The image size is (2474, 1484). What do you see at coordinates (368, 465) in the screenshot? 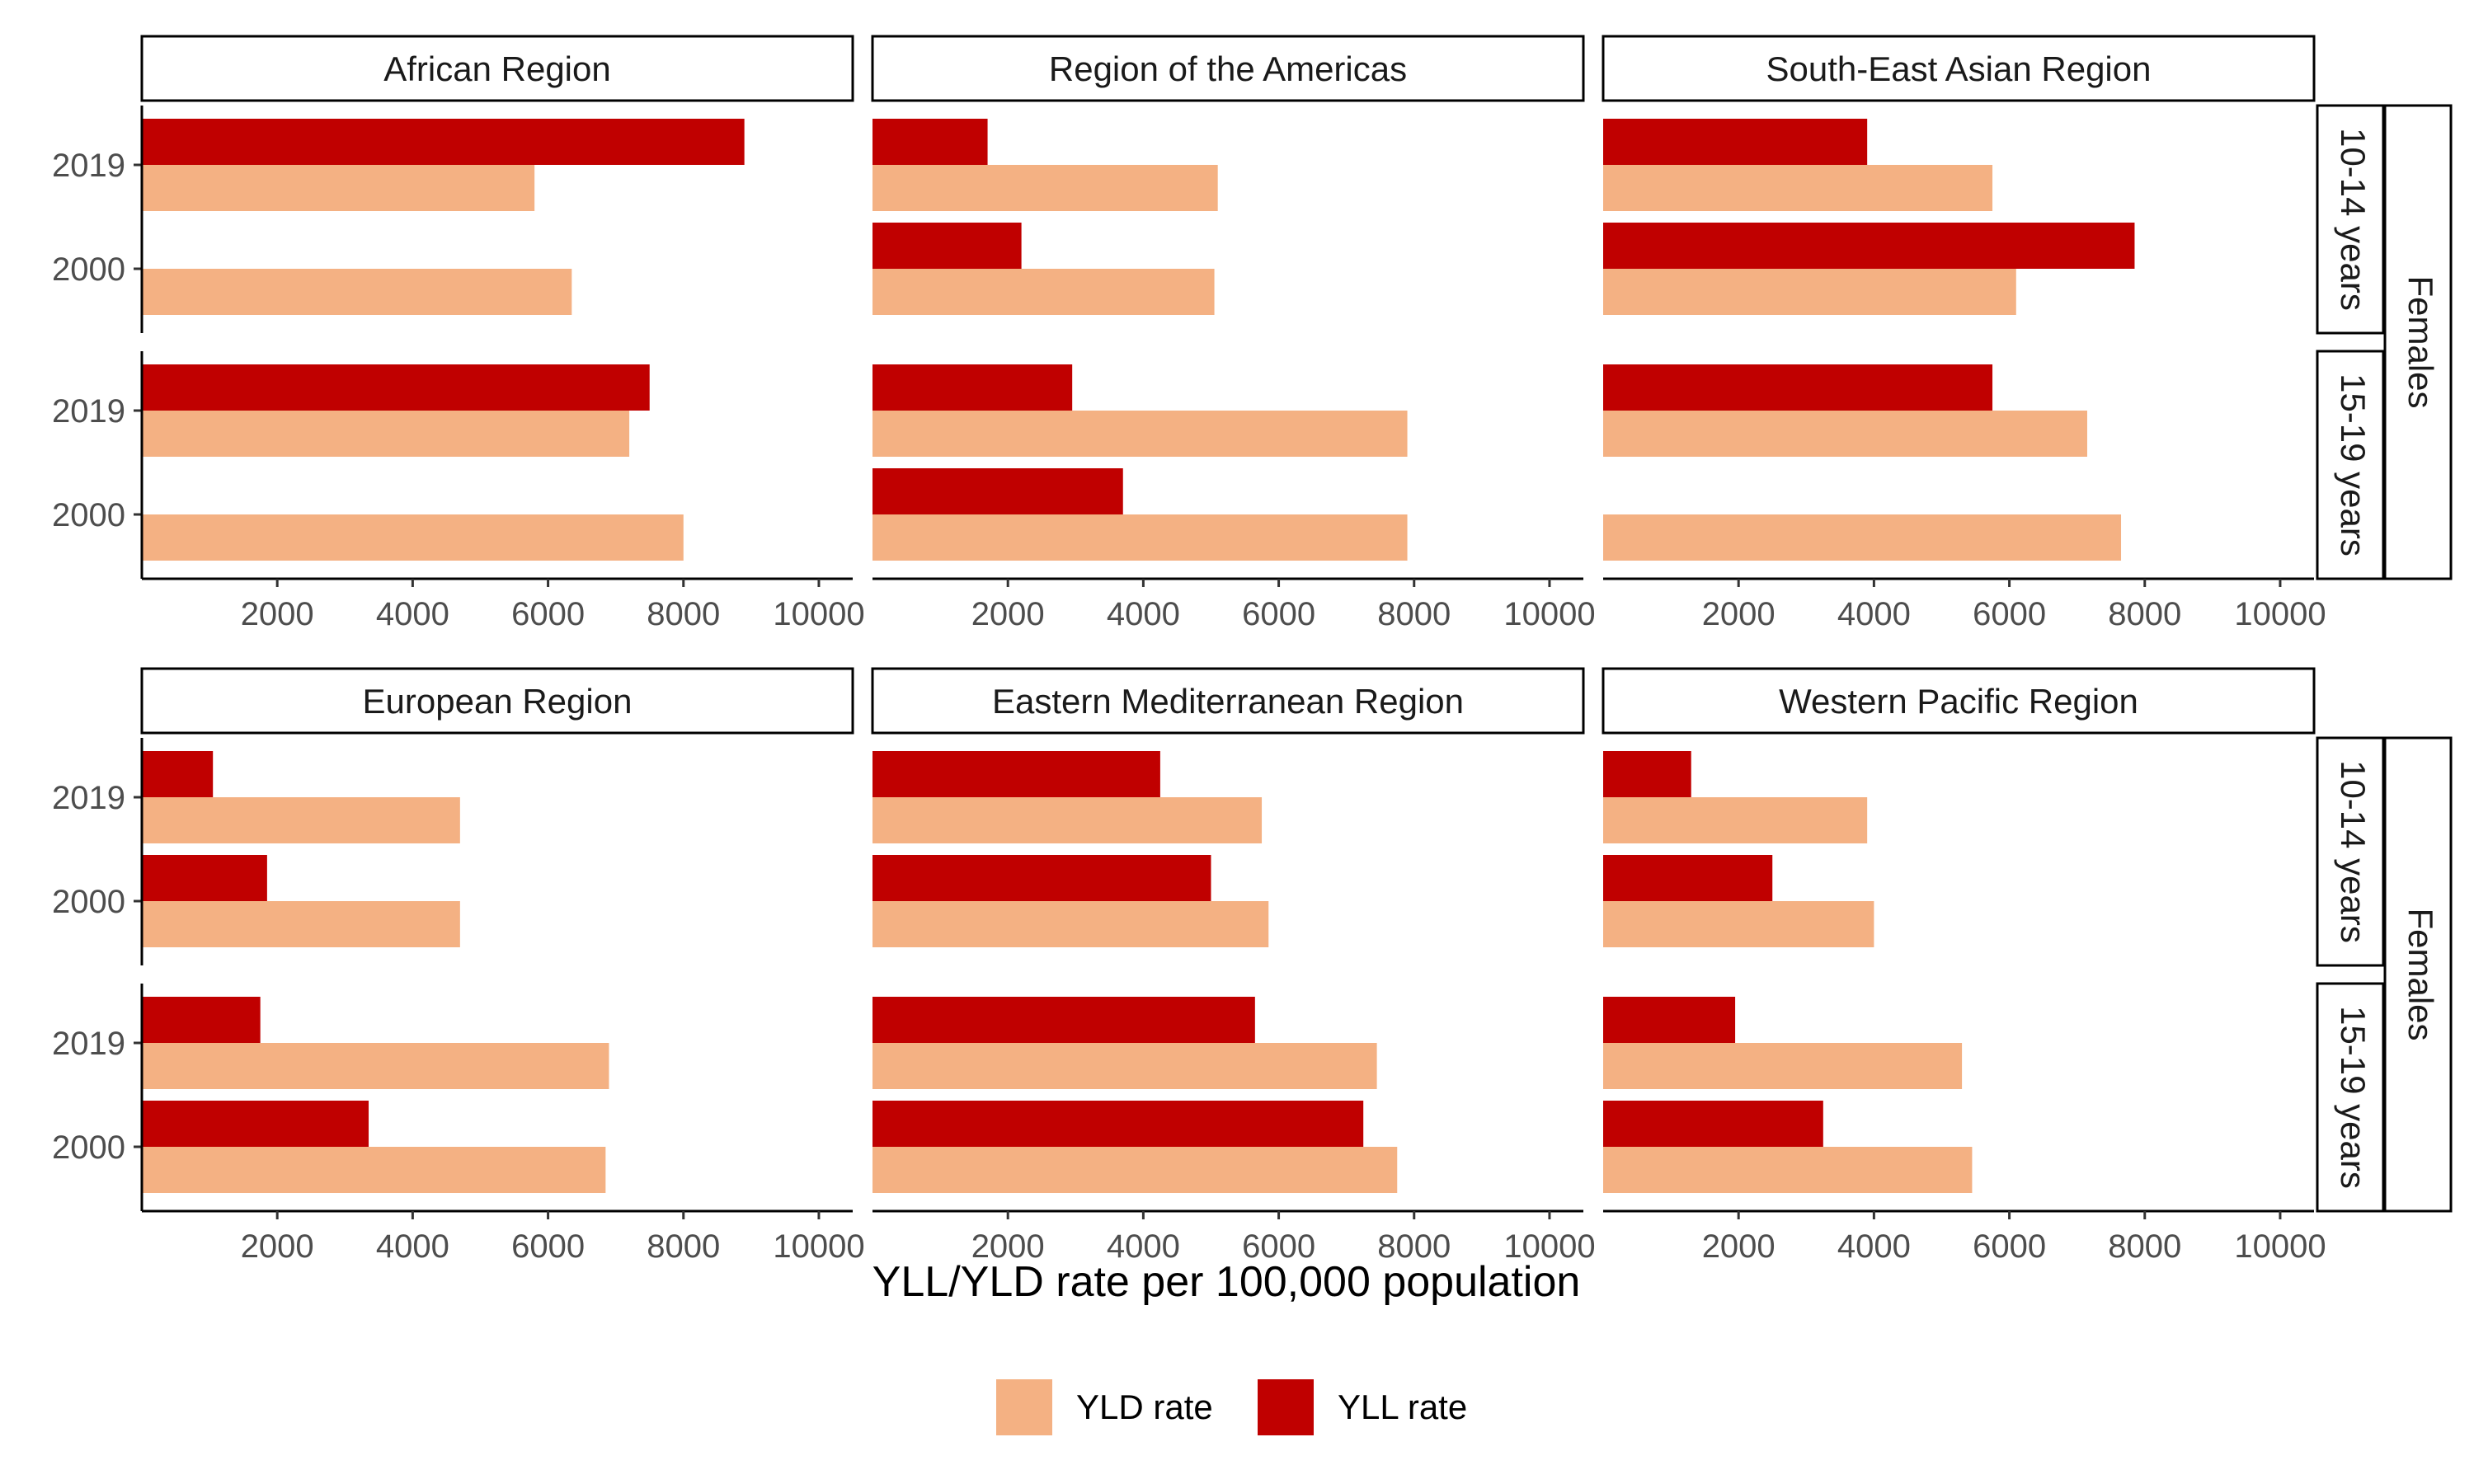
I see `subpanel-15-19-years: 2019 2000` at bounding box center [368, 465].